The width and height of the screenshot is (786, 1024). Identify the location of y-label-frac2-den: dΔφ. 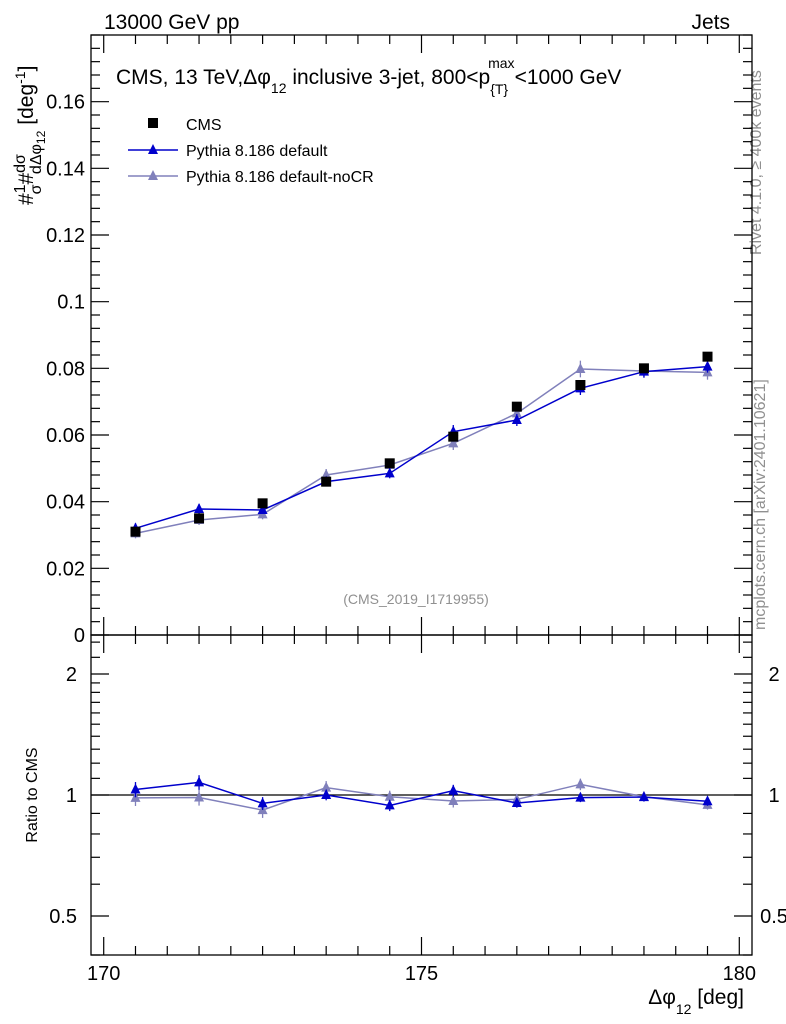
(36, 159).